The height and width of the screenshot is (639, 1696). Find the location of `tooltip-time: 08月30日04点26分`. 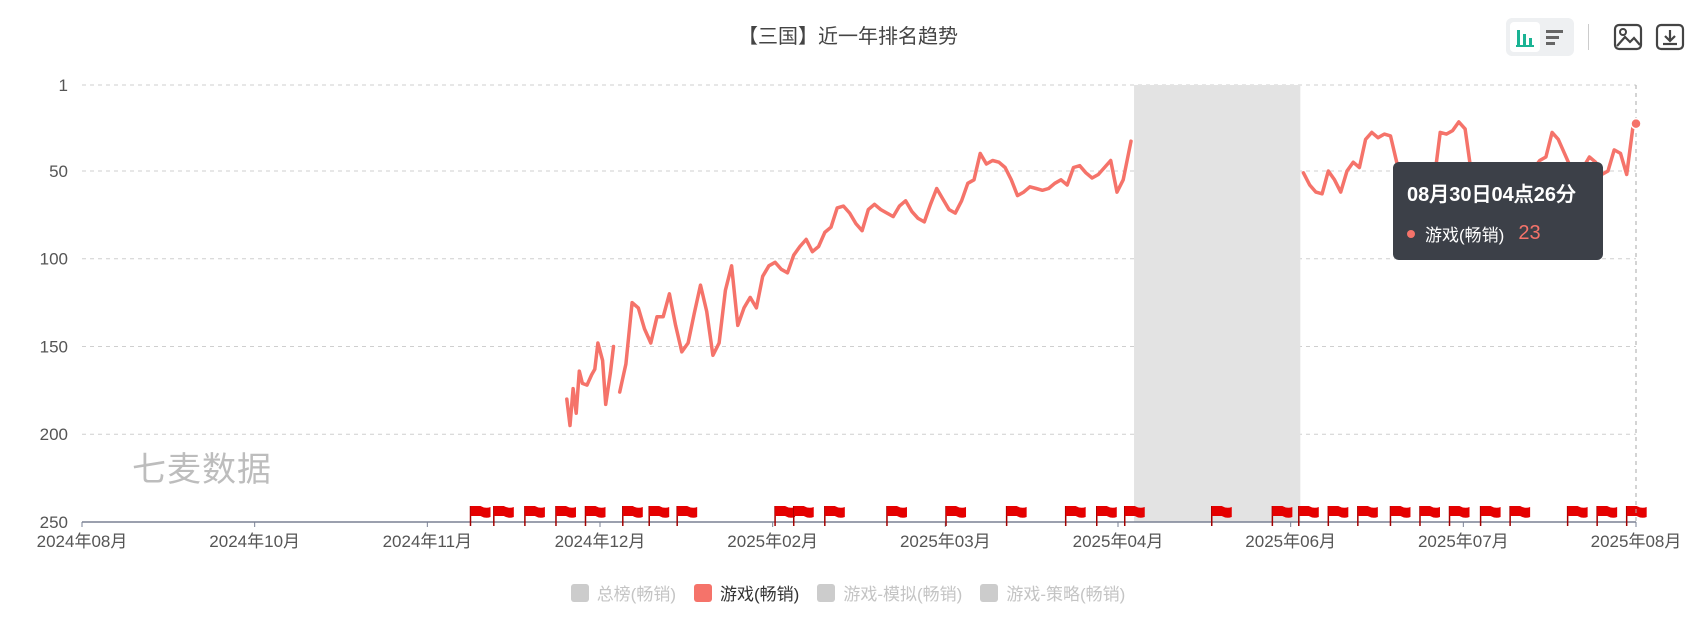

tooltip-time: 08月30日04点26分 is located at coordinates (1491, 195).